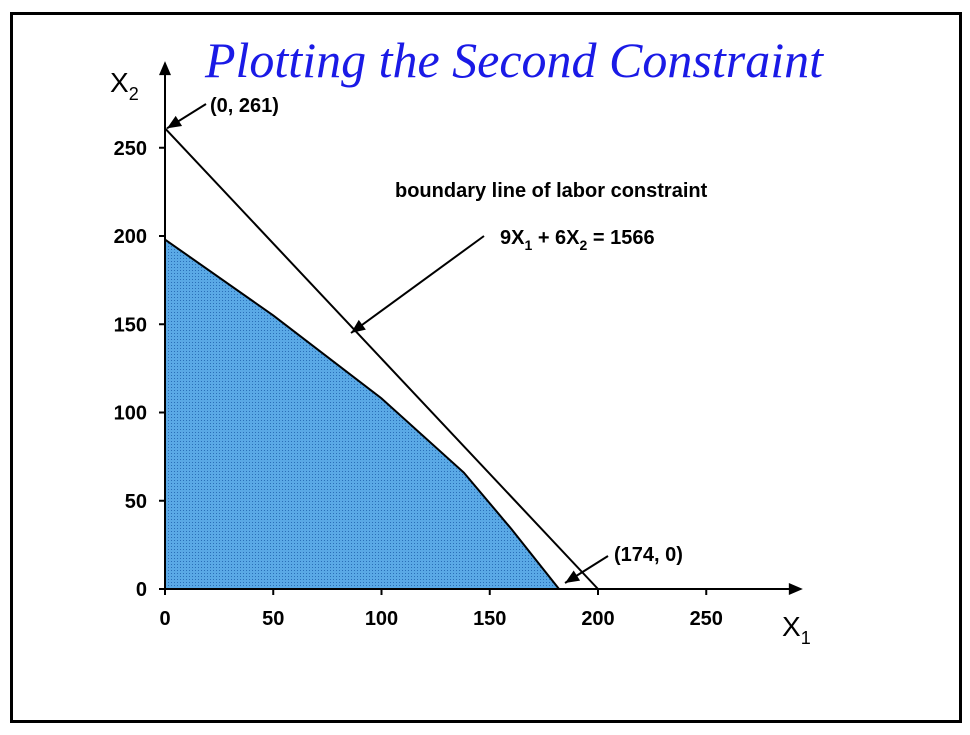  Describe the element at coordinates (130, 149) in the screenshot. I see `y-tick-label: 250` at that location.